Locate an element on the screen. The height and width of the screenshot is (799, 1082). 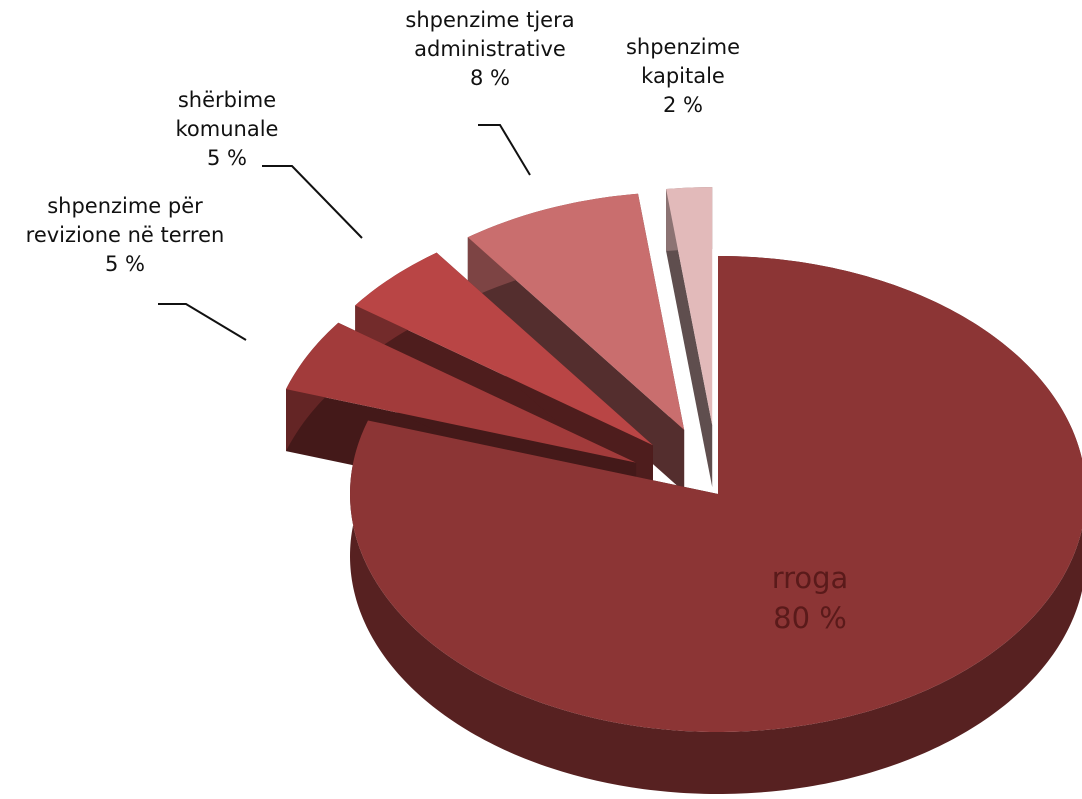
category-label: rroga is located at coordinates (810, 578).